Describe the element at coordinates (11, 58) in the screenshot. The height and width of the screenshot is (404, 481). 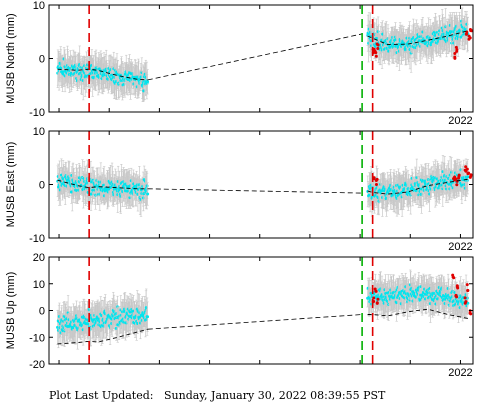
I see `y-axis-title: MUSB North (mm)` at that location.